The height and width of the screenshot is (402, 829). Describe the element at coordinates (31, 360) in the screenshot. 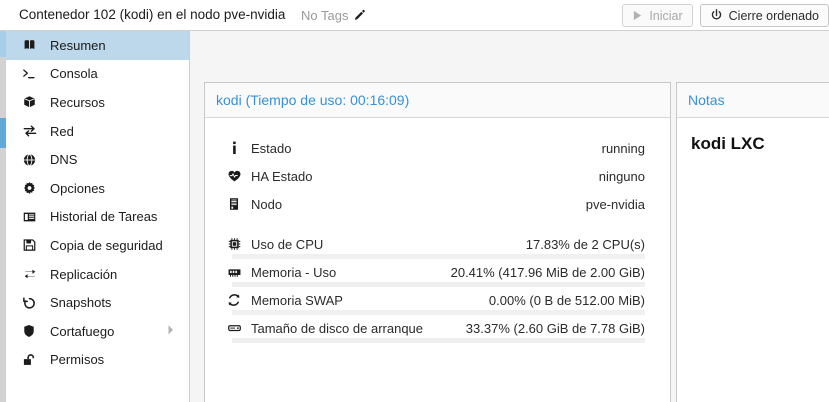

I see `unlock-icon` at that location.